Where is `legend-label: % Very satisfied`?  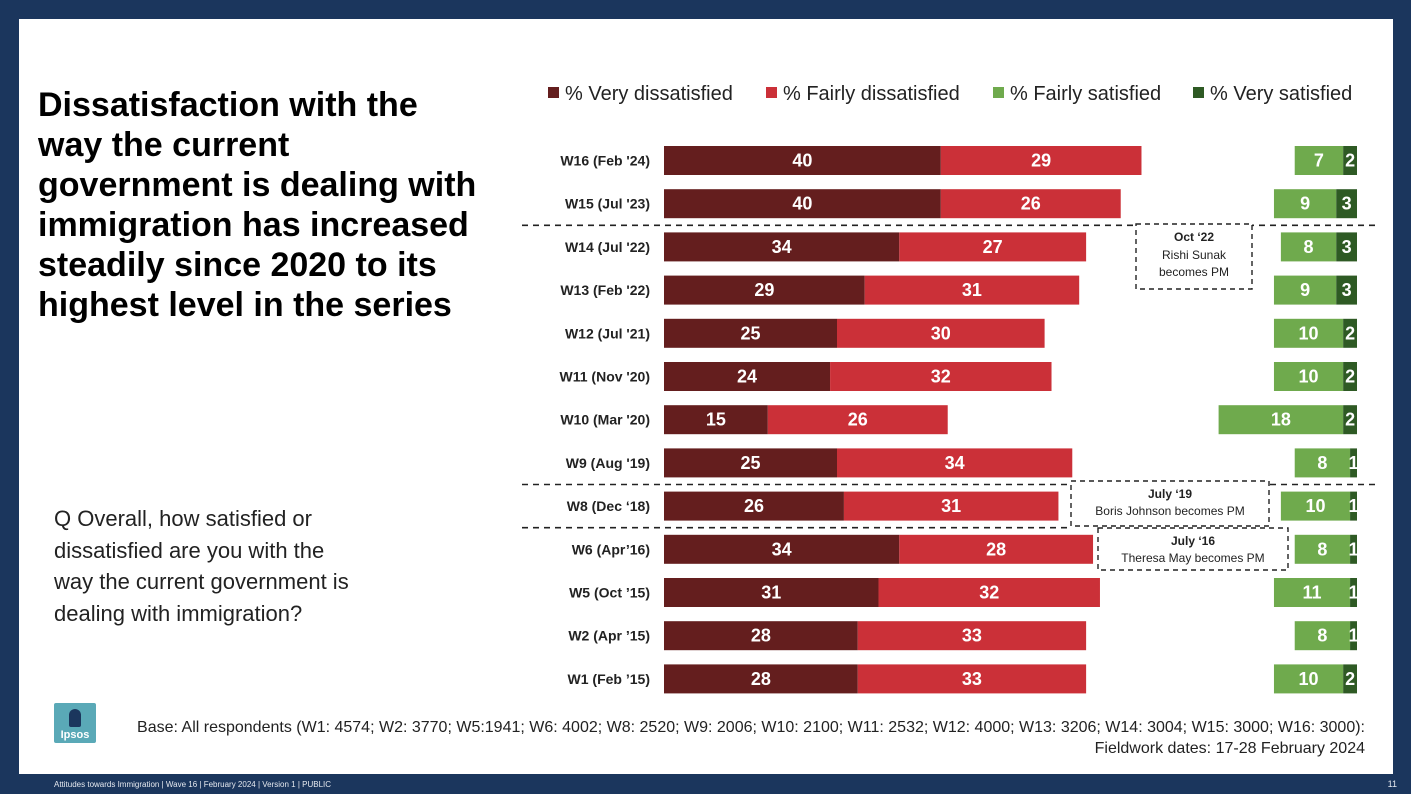
legend-label: % Very satisfied is located at coordinates (1281, 94).